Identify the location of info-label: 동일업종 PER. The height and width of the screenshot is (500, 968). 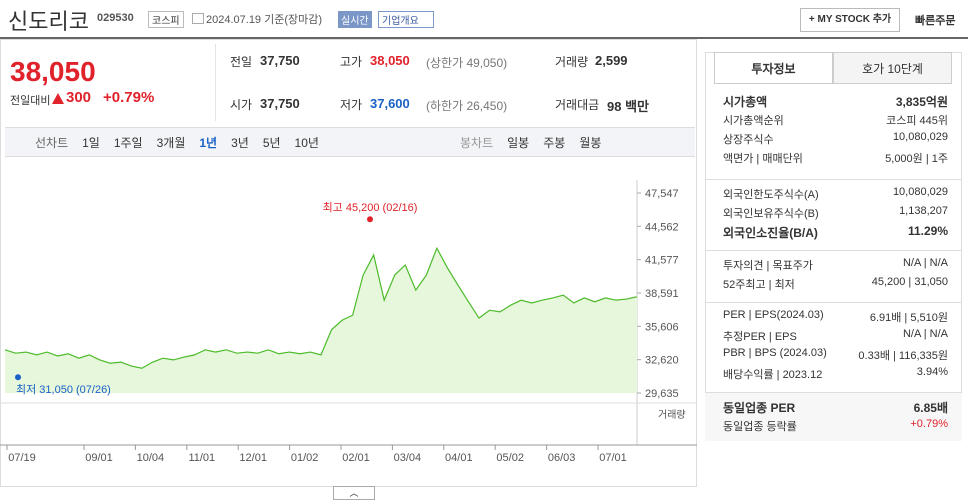
(759, 408).